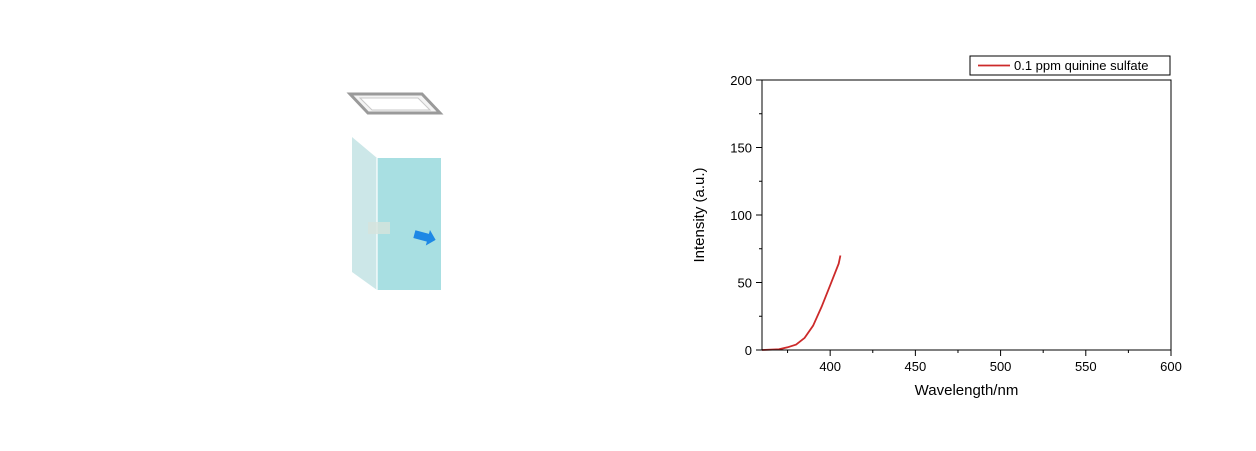  I want to click on legend: 0.1 ppm quinine sulfate, so click(1070, 65).